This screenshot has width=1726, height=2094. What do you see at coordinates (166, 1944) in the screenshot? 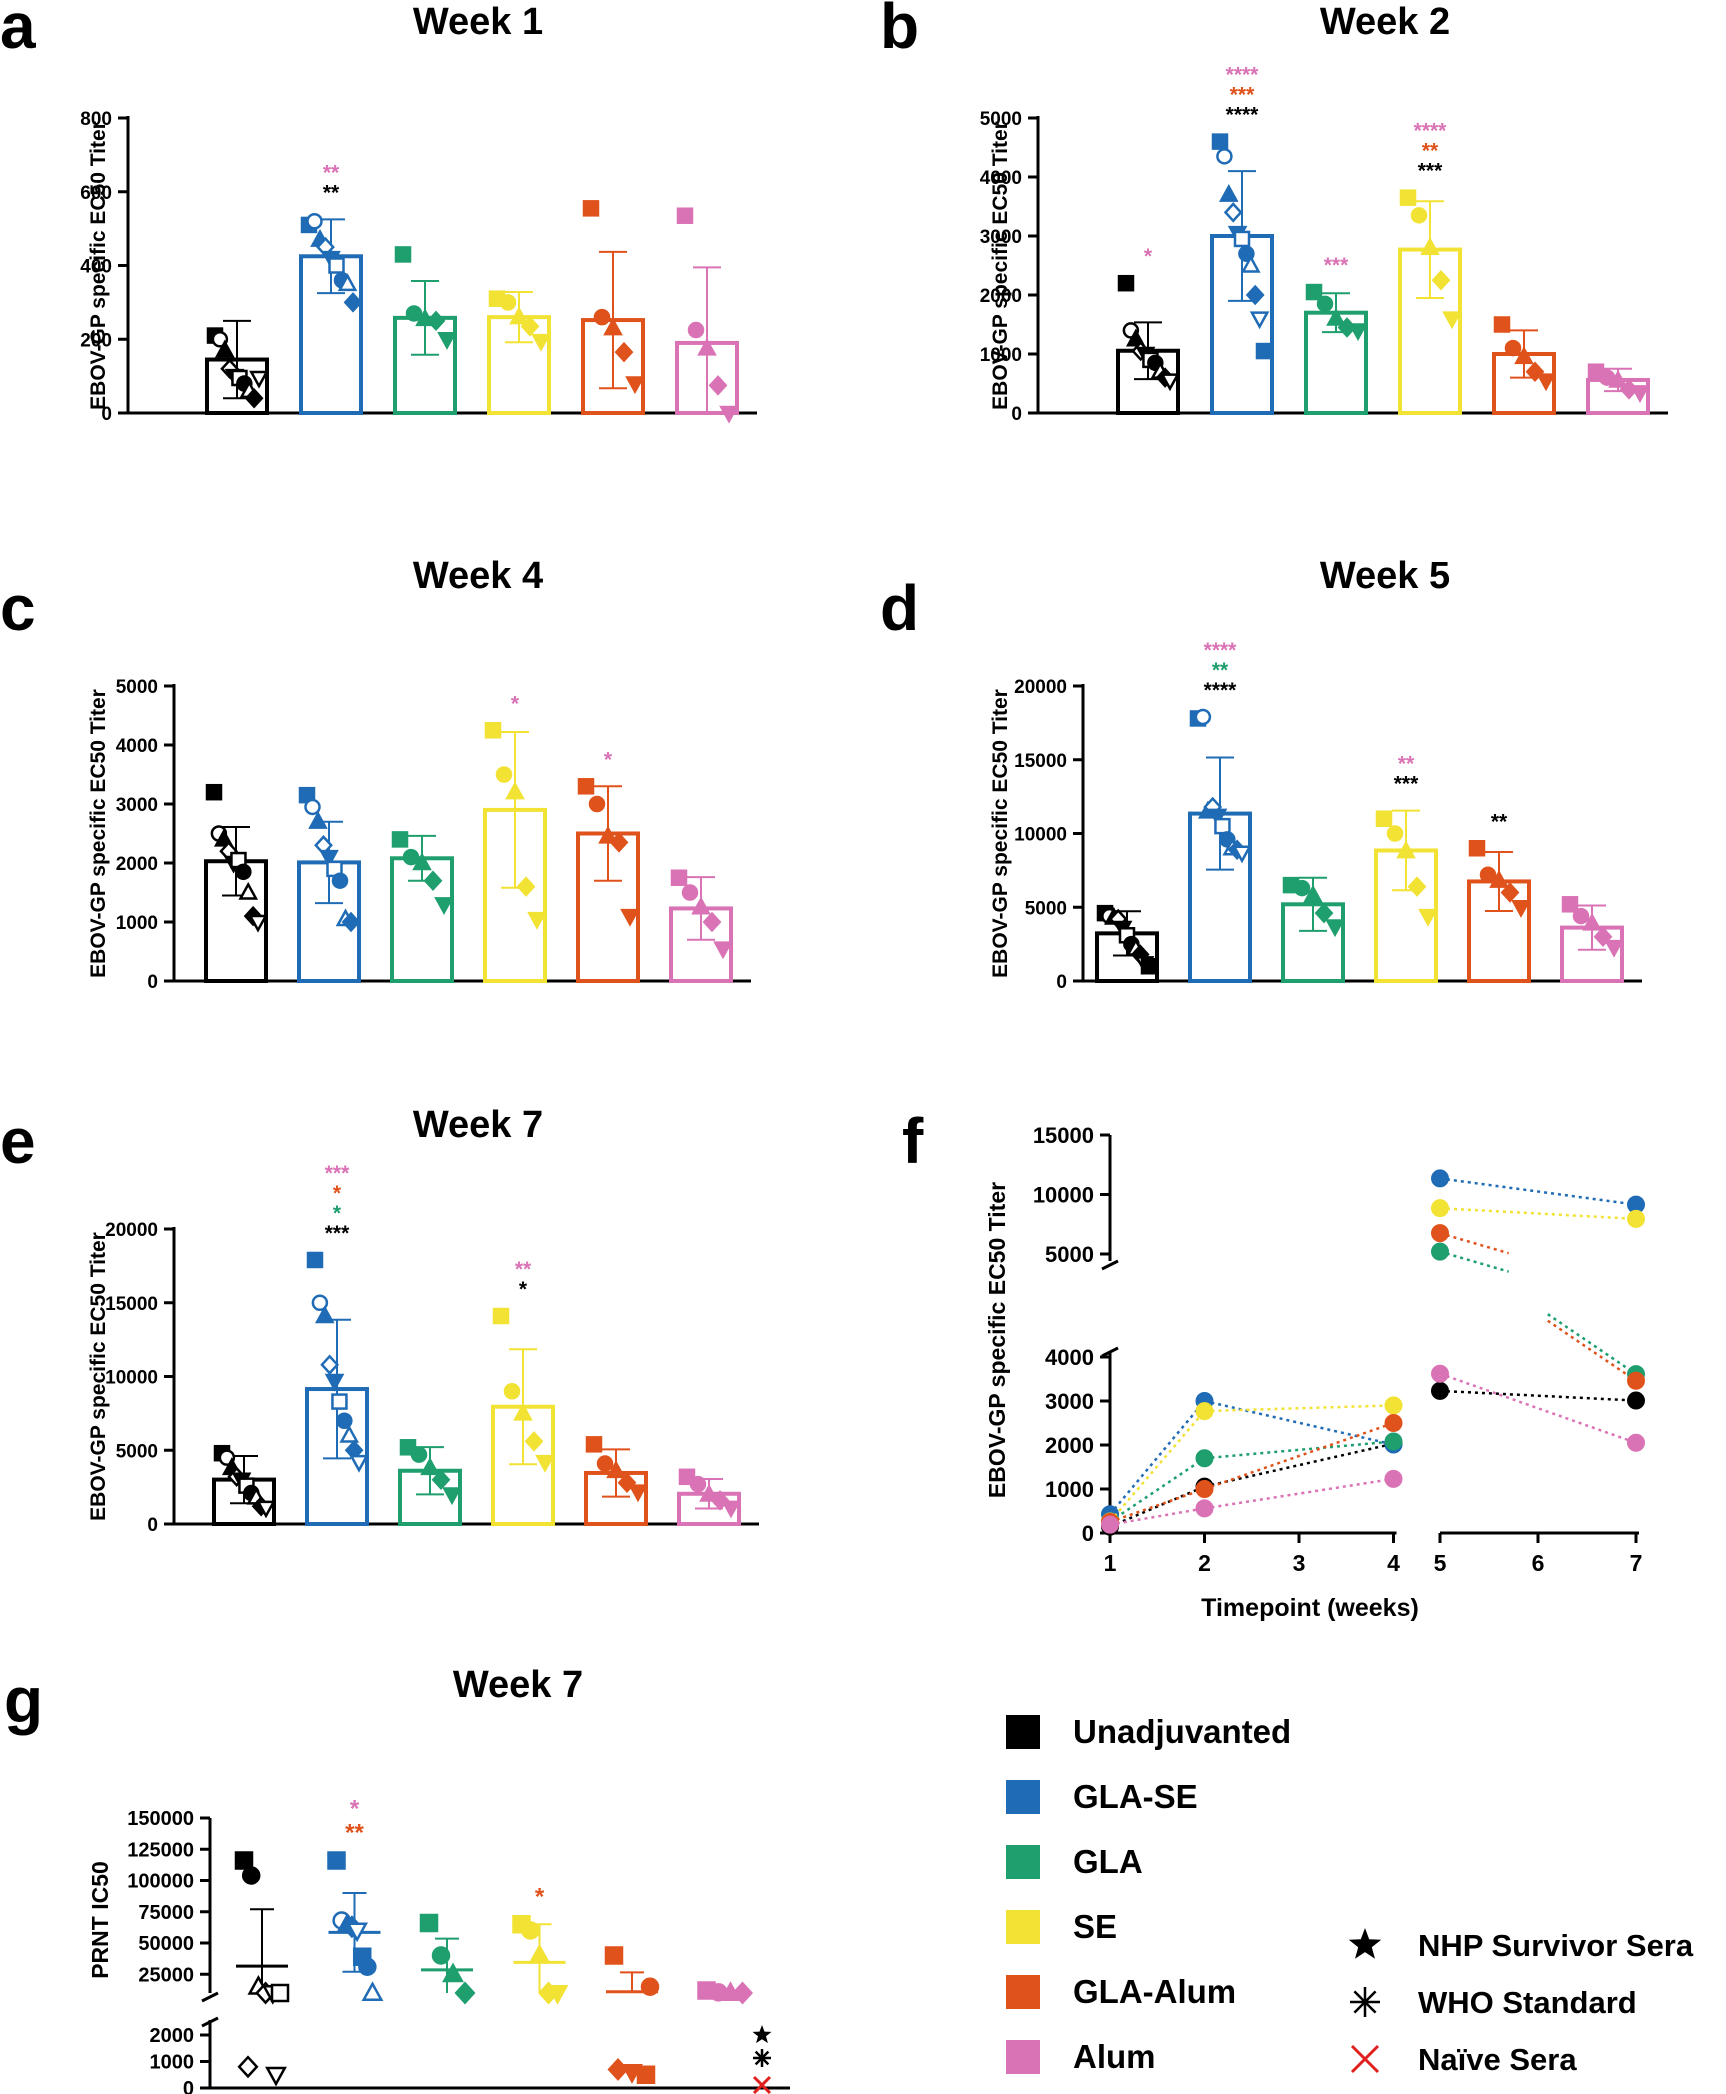
I see `y-tick-label: 50000` at bounding box center [166, 1944].